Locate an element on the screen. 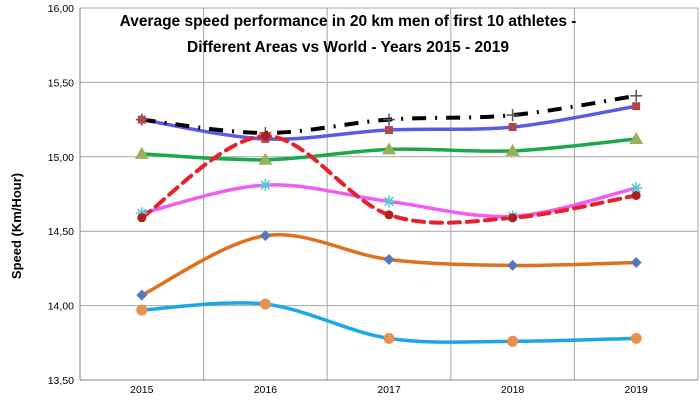  y-tick-label: 13,50 is located at coordinates (61, 381).